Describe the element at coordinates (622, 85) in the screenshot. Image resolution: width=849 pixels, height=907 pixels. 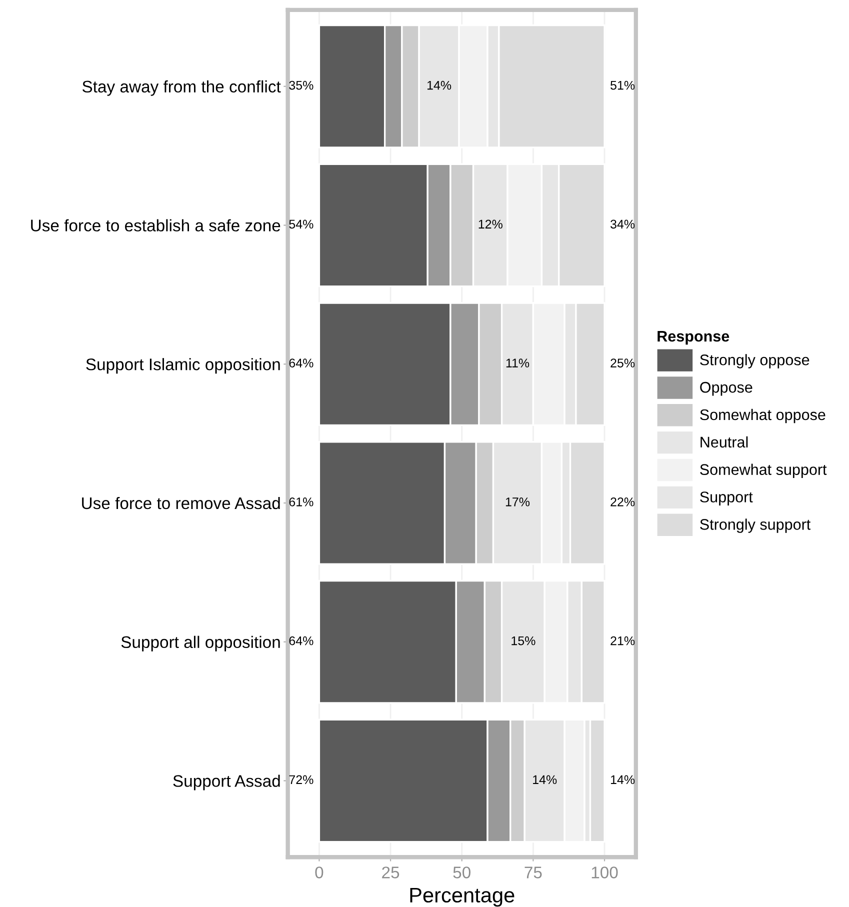
I see `annotation: 51%` at that location.